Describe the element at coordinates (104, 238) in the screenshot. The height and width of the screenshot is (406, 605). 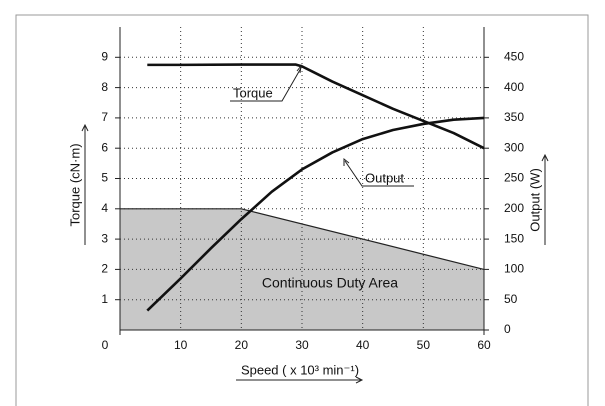
I see `y-tick-label: 3` at that location.